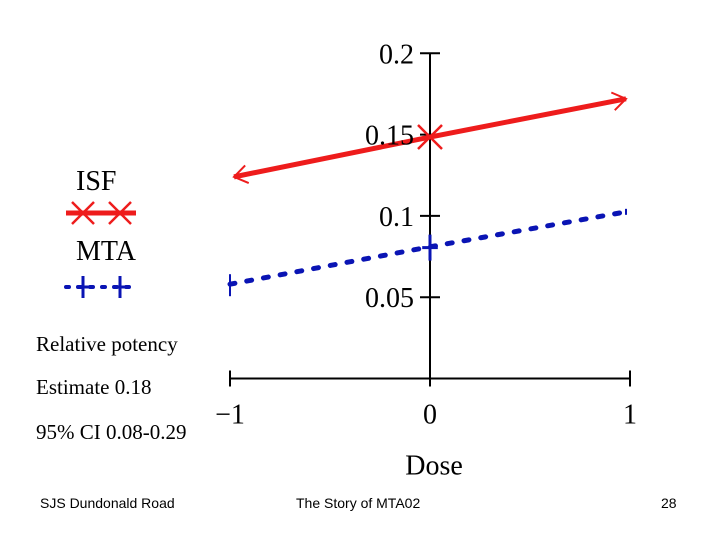  Describe the element at coordinates (107, 503) in the screenshot. I see `footer-location: SJS Dundonald Road` at that location.